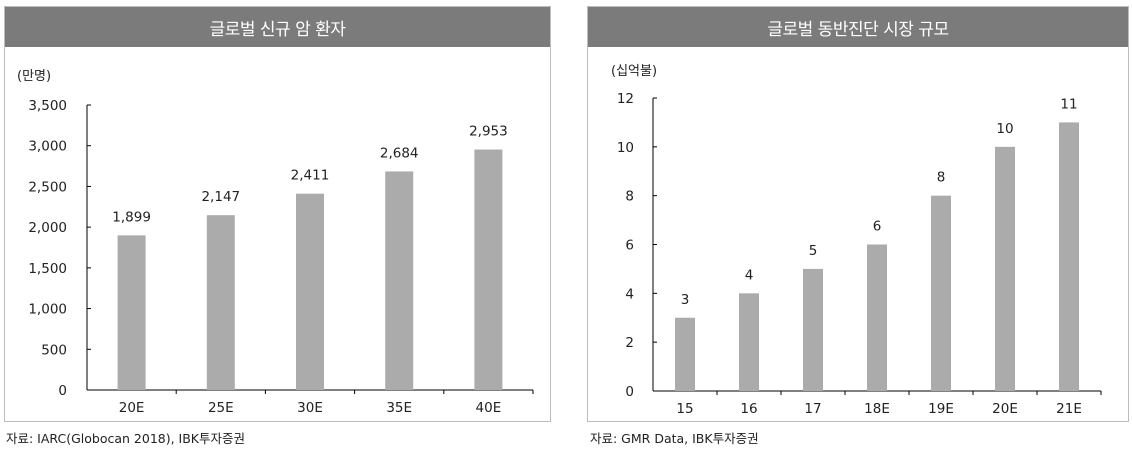  I want to click on x-tick-label: 35E, so click(399, 408).